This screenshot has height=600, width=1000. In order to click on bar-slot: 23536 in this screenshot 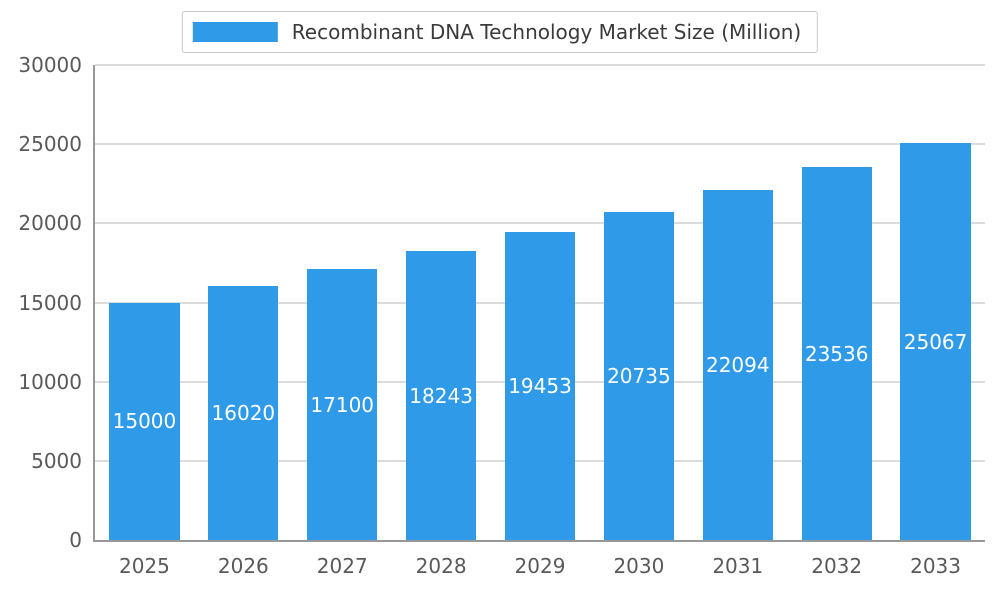, I will do `click(836, 302)`.